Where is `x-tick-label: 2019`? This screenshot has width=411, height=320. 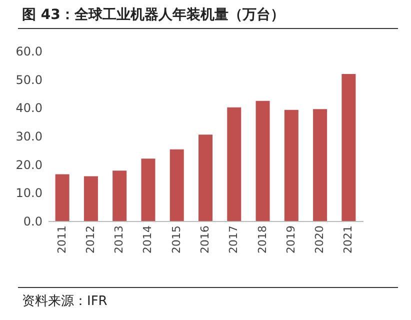 x-tick-label: 2019 is located at coordinates (291, 240).